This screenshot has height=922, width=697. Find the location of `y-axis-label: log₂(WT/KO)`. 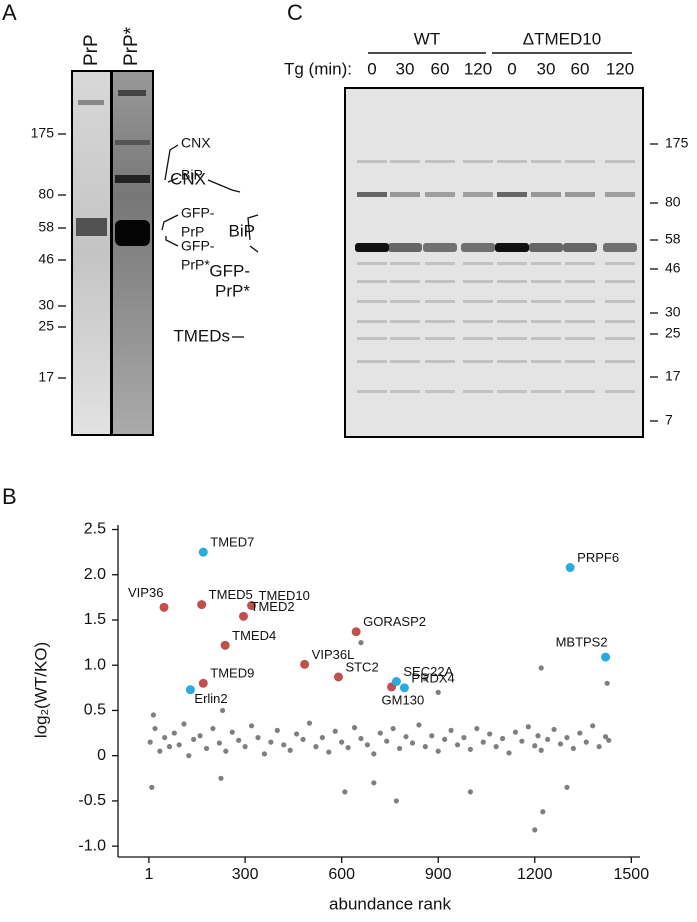

y-axis-label: log₂(WT/KO) is located at coordinates (40, 690).